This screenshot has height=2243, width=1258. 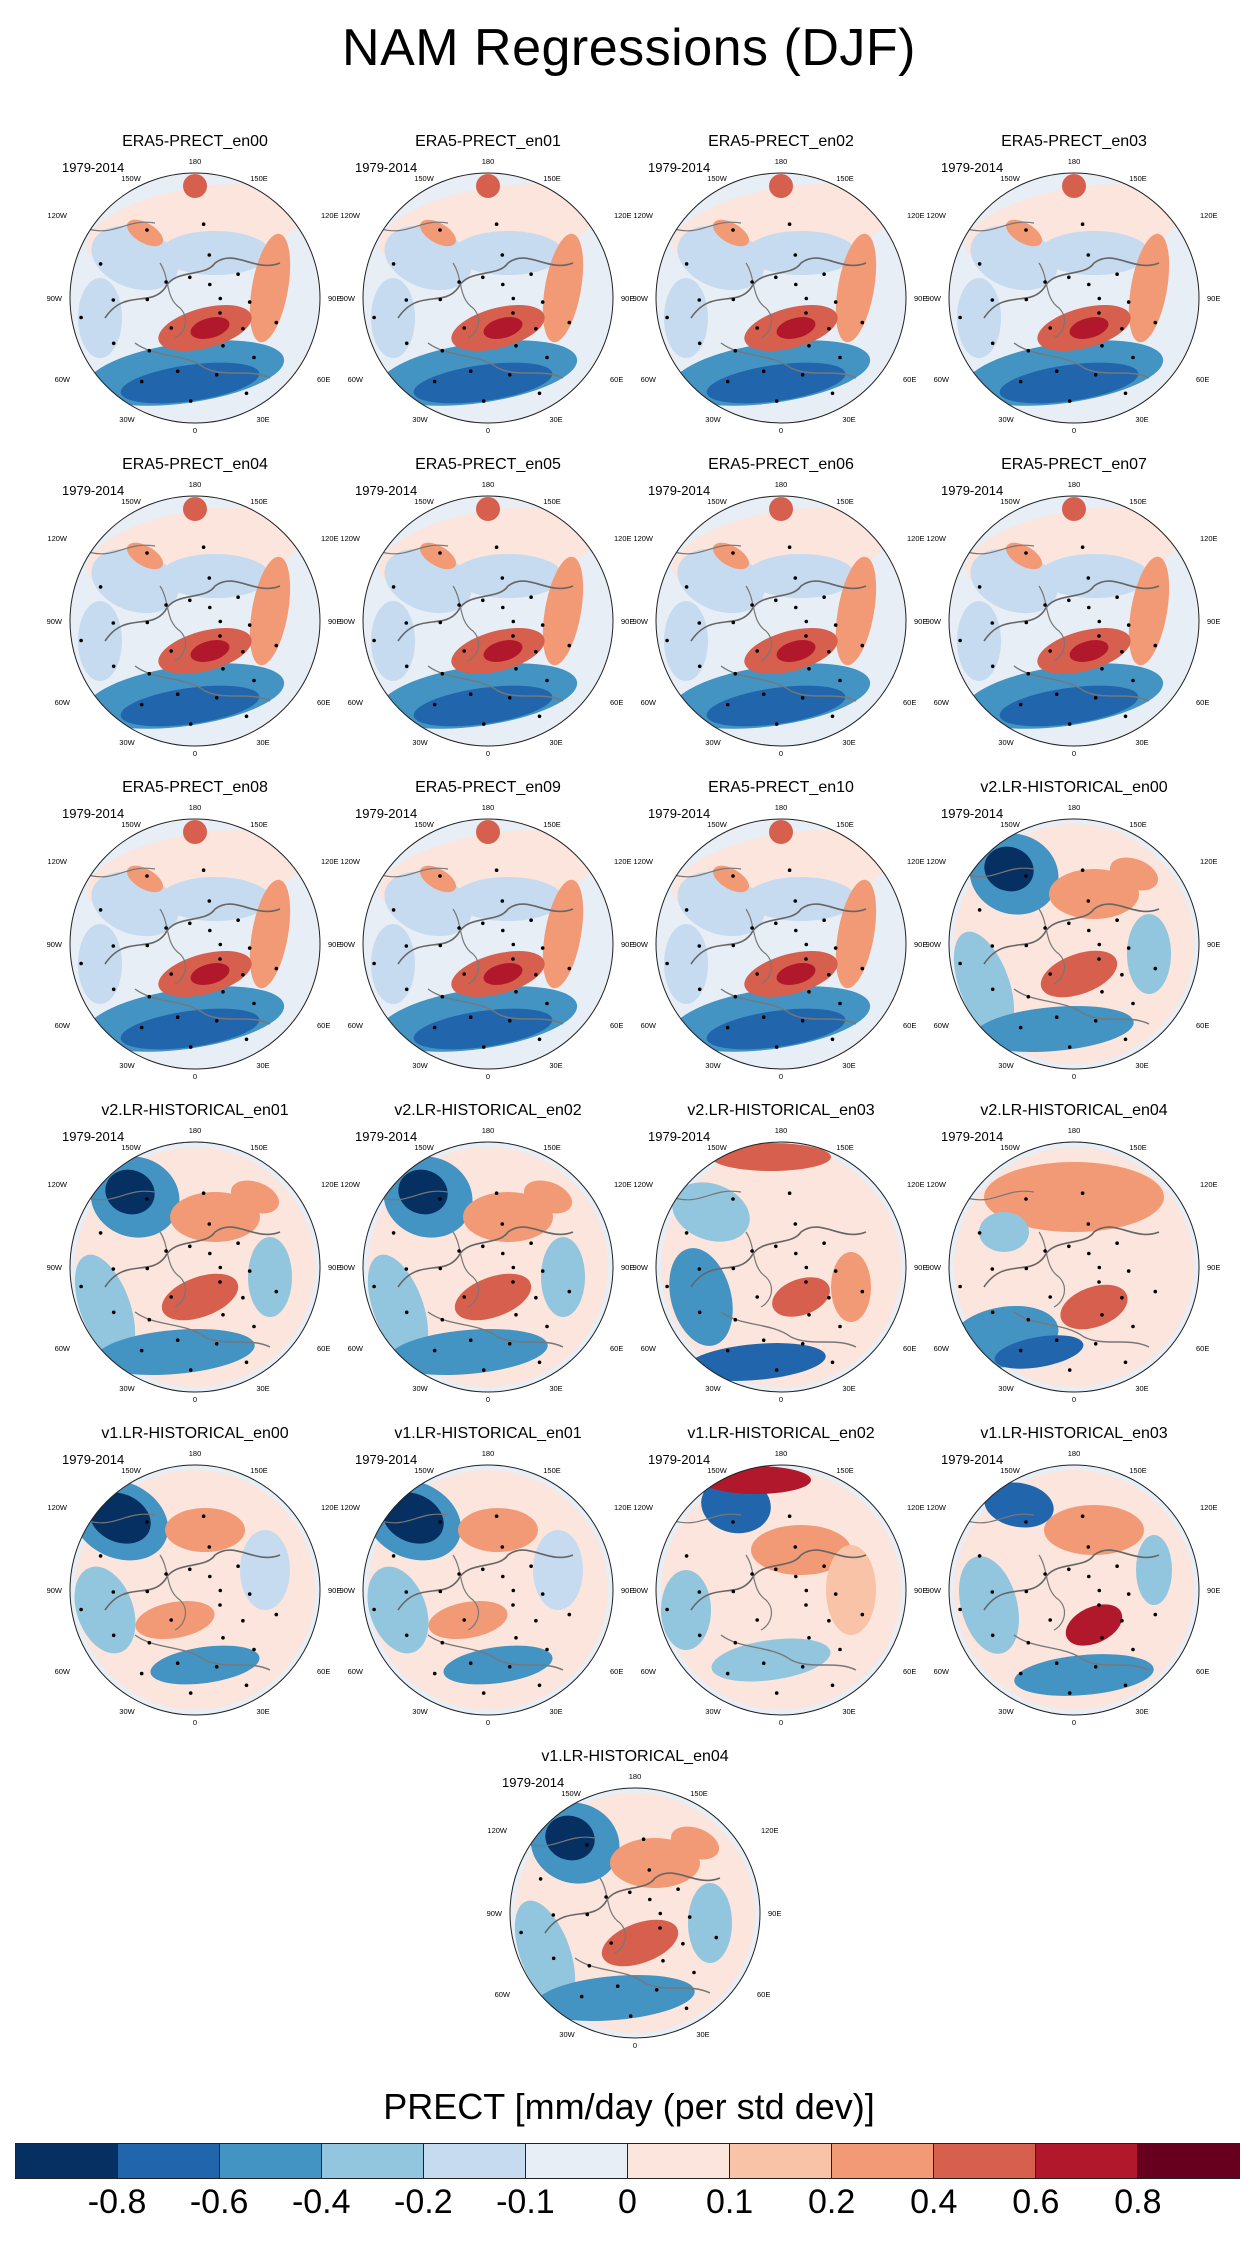 I want to click on max-positive-precip-region, so click(x=503, y=651).